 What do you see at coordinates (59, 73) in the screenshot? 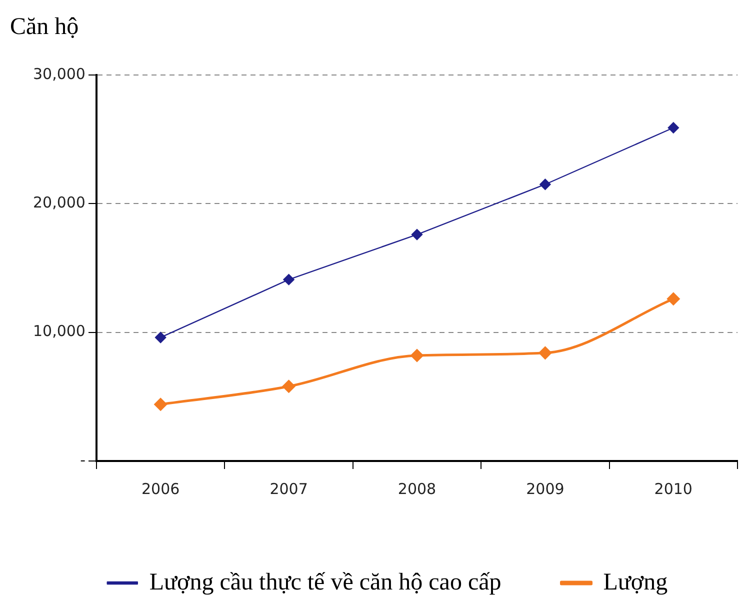
I see `y-tick-label: 30,000` at bounding box center [59, 73].